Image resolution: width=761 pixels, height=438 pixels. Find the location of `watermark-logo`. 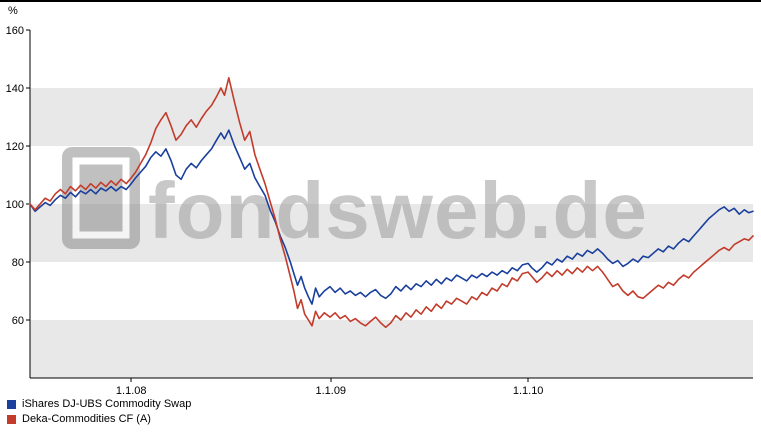

watermark-logo is located at coordinates (101, 198).